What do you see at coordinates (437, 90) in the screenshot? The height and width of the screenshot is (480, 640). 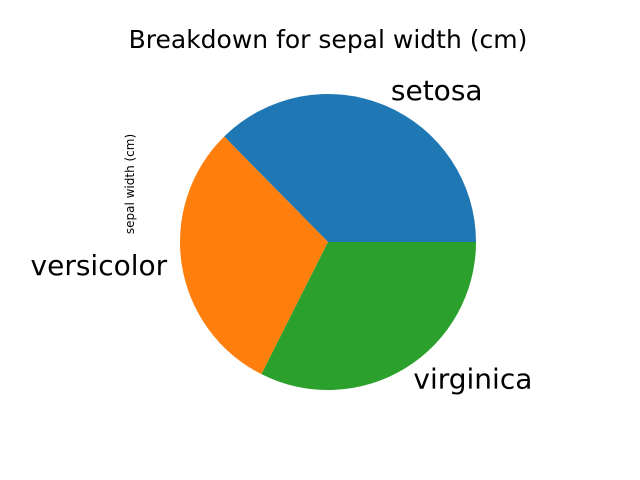 I see `pie-label-setosa: setosa` at bounding box center [437, 90].